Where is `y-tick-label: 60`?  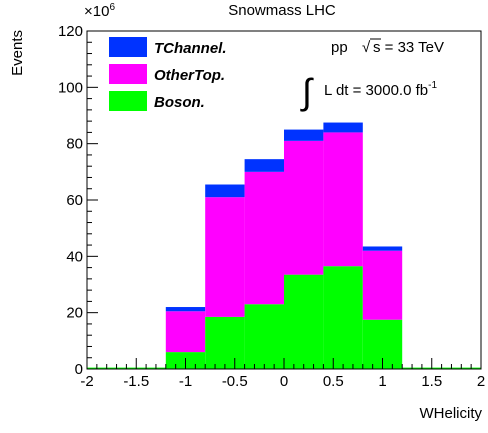
y-tick-label: 60 is located at coordinates (74, 200).